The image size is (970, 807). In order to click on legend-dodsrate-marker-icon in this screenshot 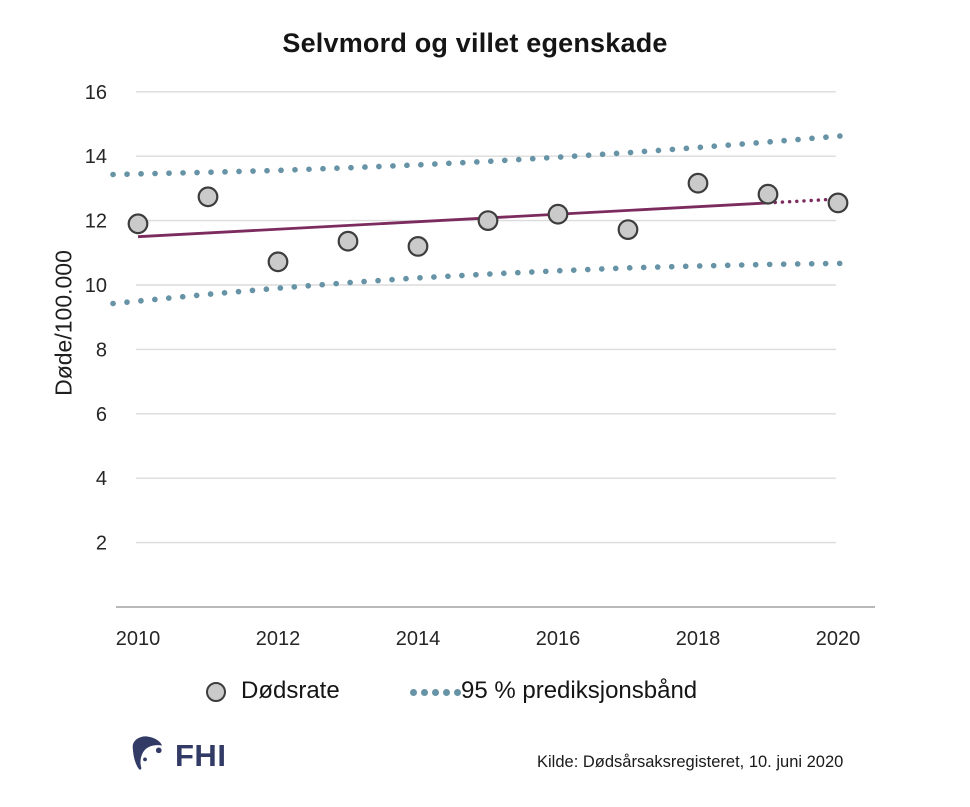, I will do `click(216, 692)`.